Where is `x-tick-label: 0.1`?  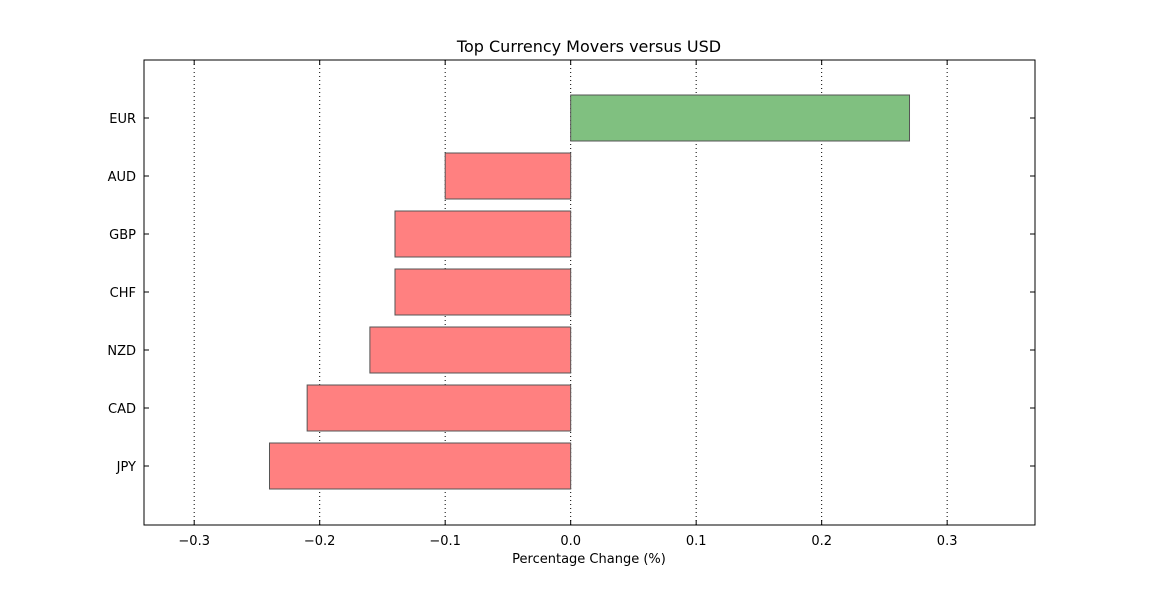 x-tick-label: 0.1 is located at coordinates (696, 541).